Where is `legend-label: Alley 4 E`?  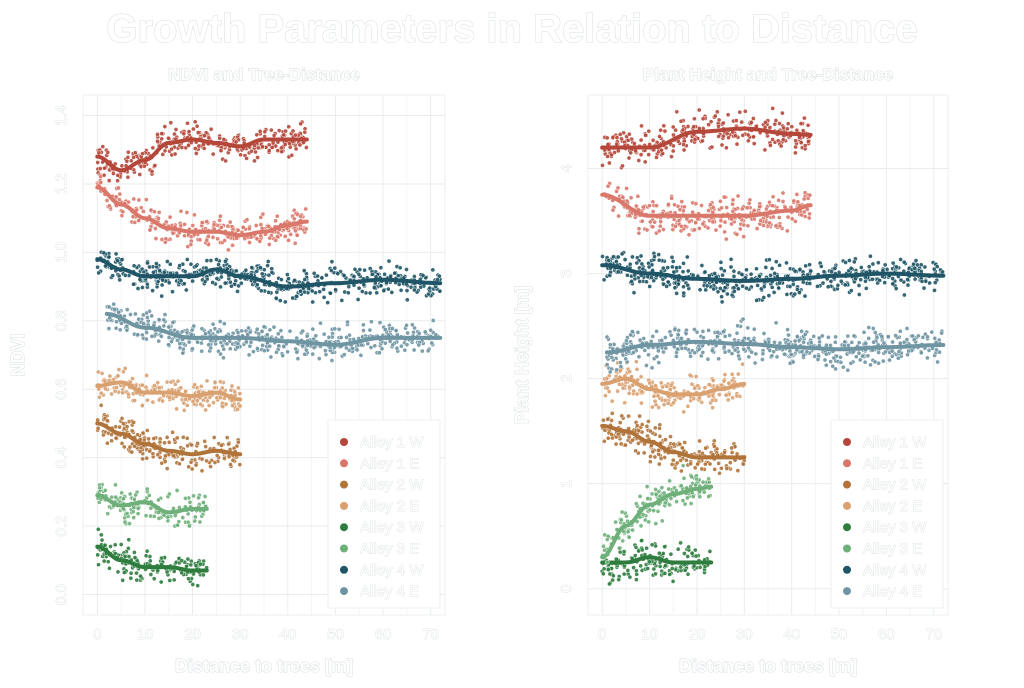 legend-label: Alley 4 E is located at coordinates (892, 591).